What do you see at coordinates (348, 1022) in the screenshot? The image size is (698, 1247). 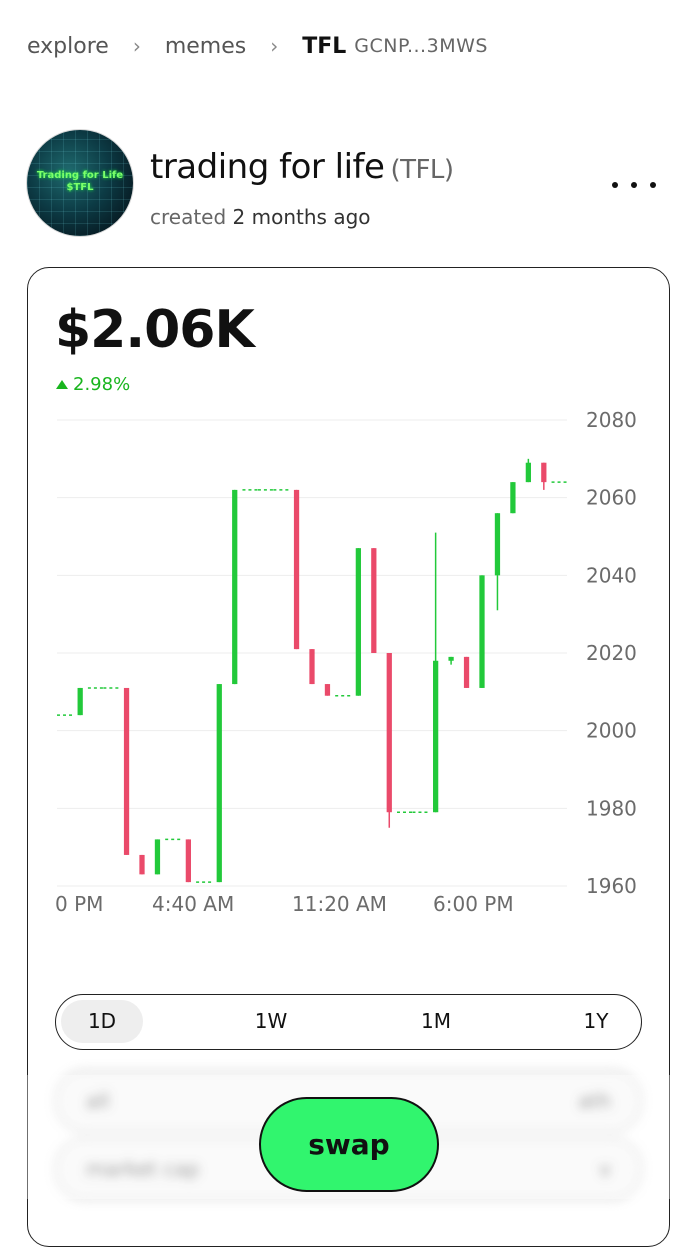 I see `period-selector: 1D 1W 1M 1Y` at bounding box center [348, 1022].